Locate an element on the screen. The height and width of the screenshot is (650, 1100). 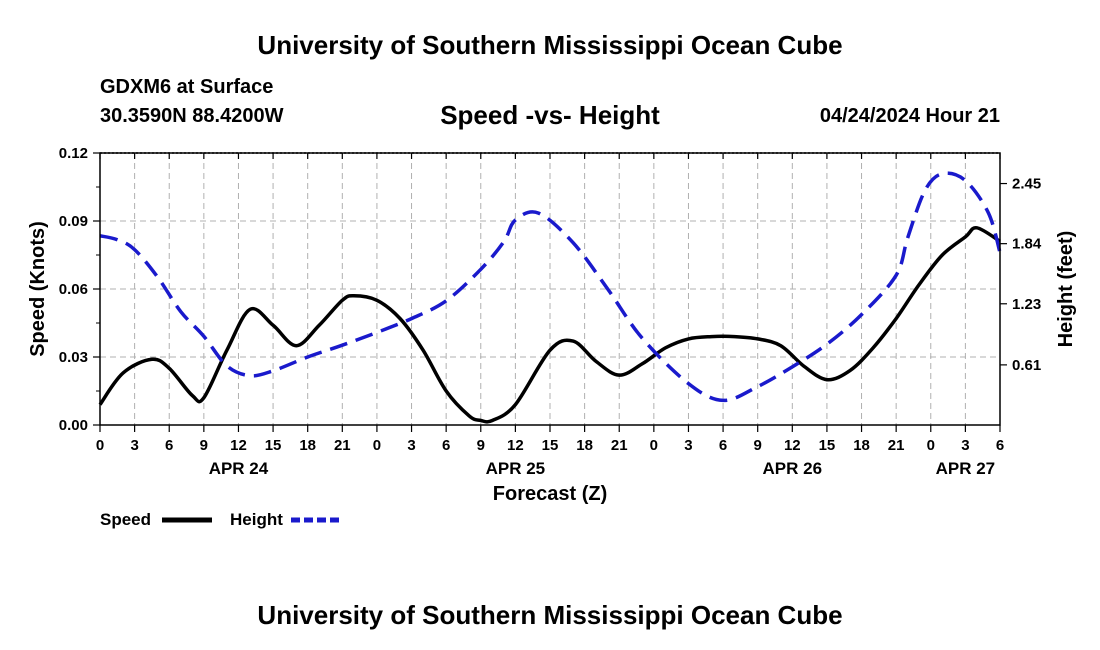
y-tick-label: 0.12 is located at coordinates (73, 153).